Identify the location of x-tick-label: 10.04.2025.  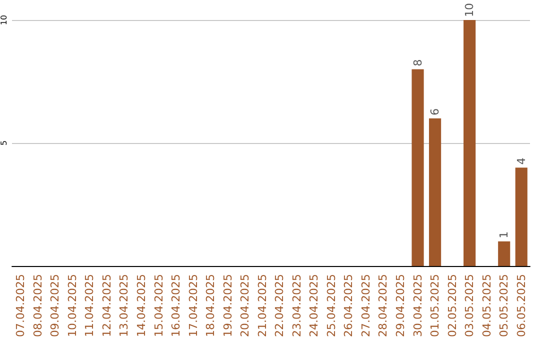
(72, 306).